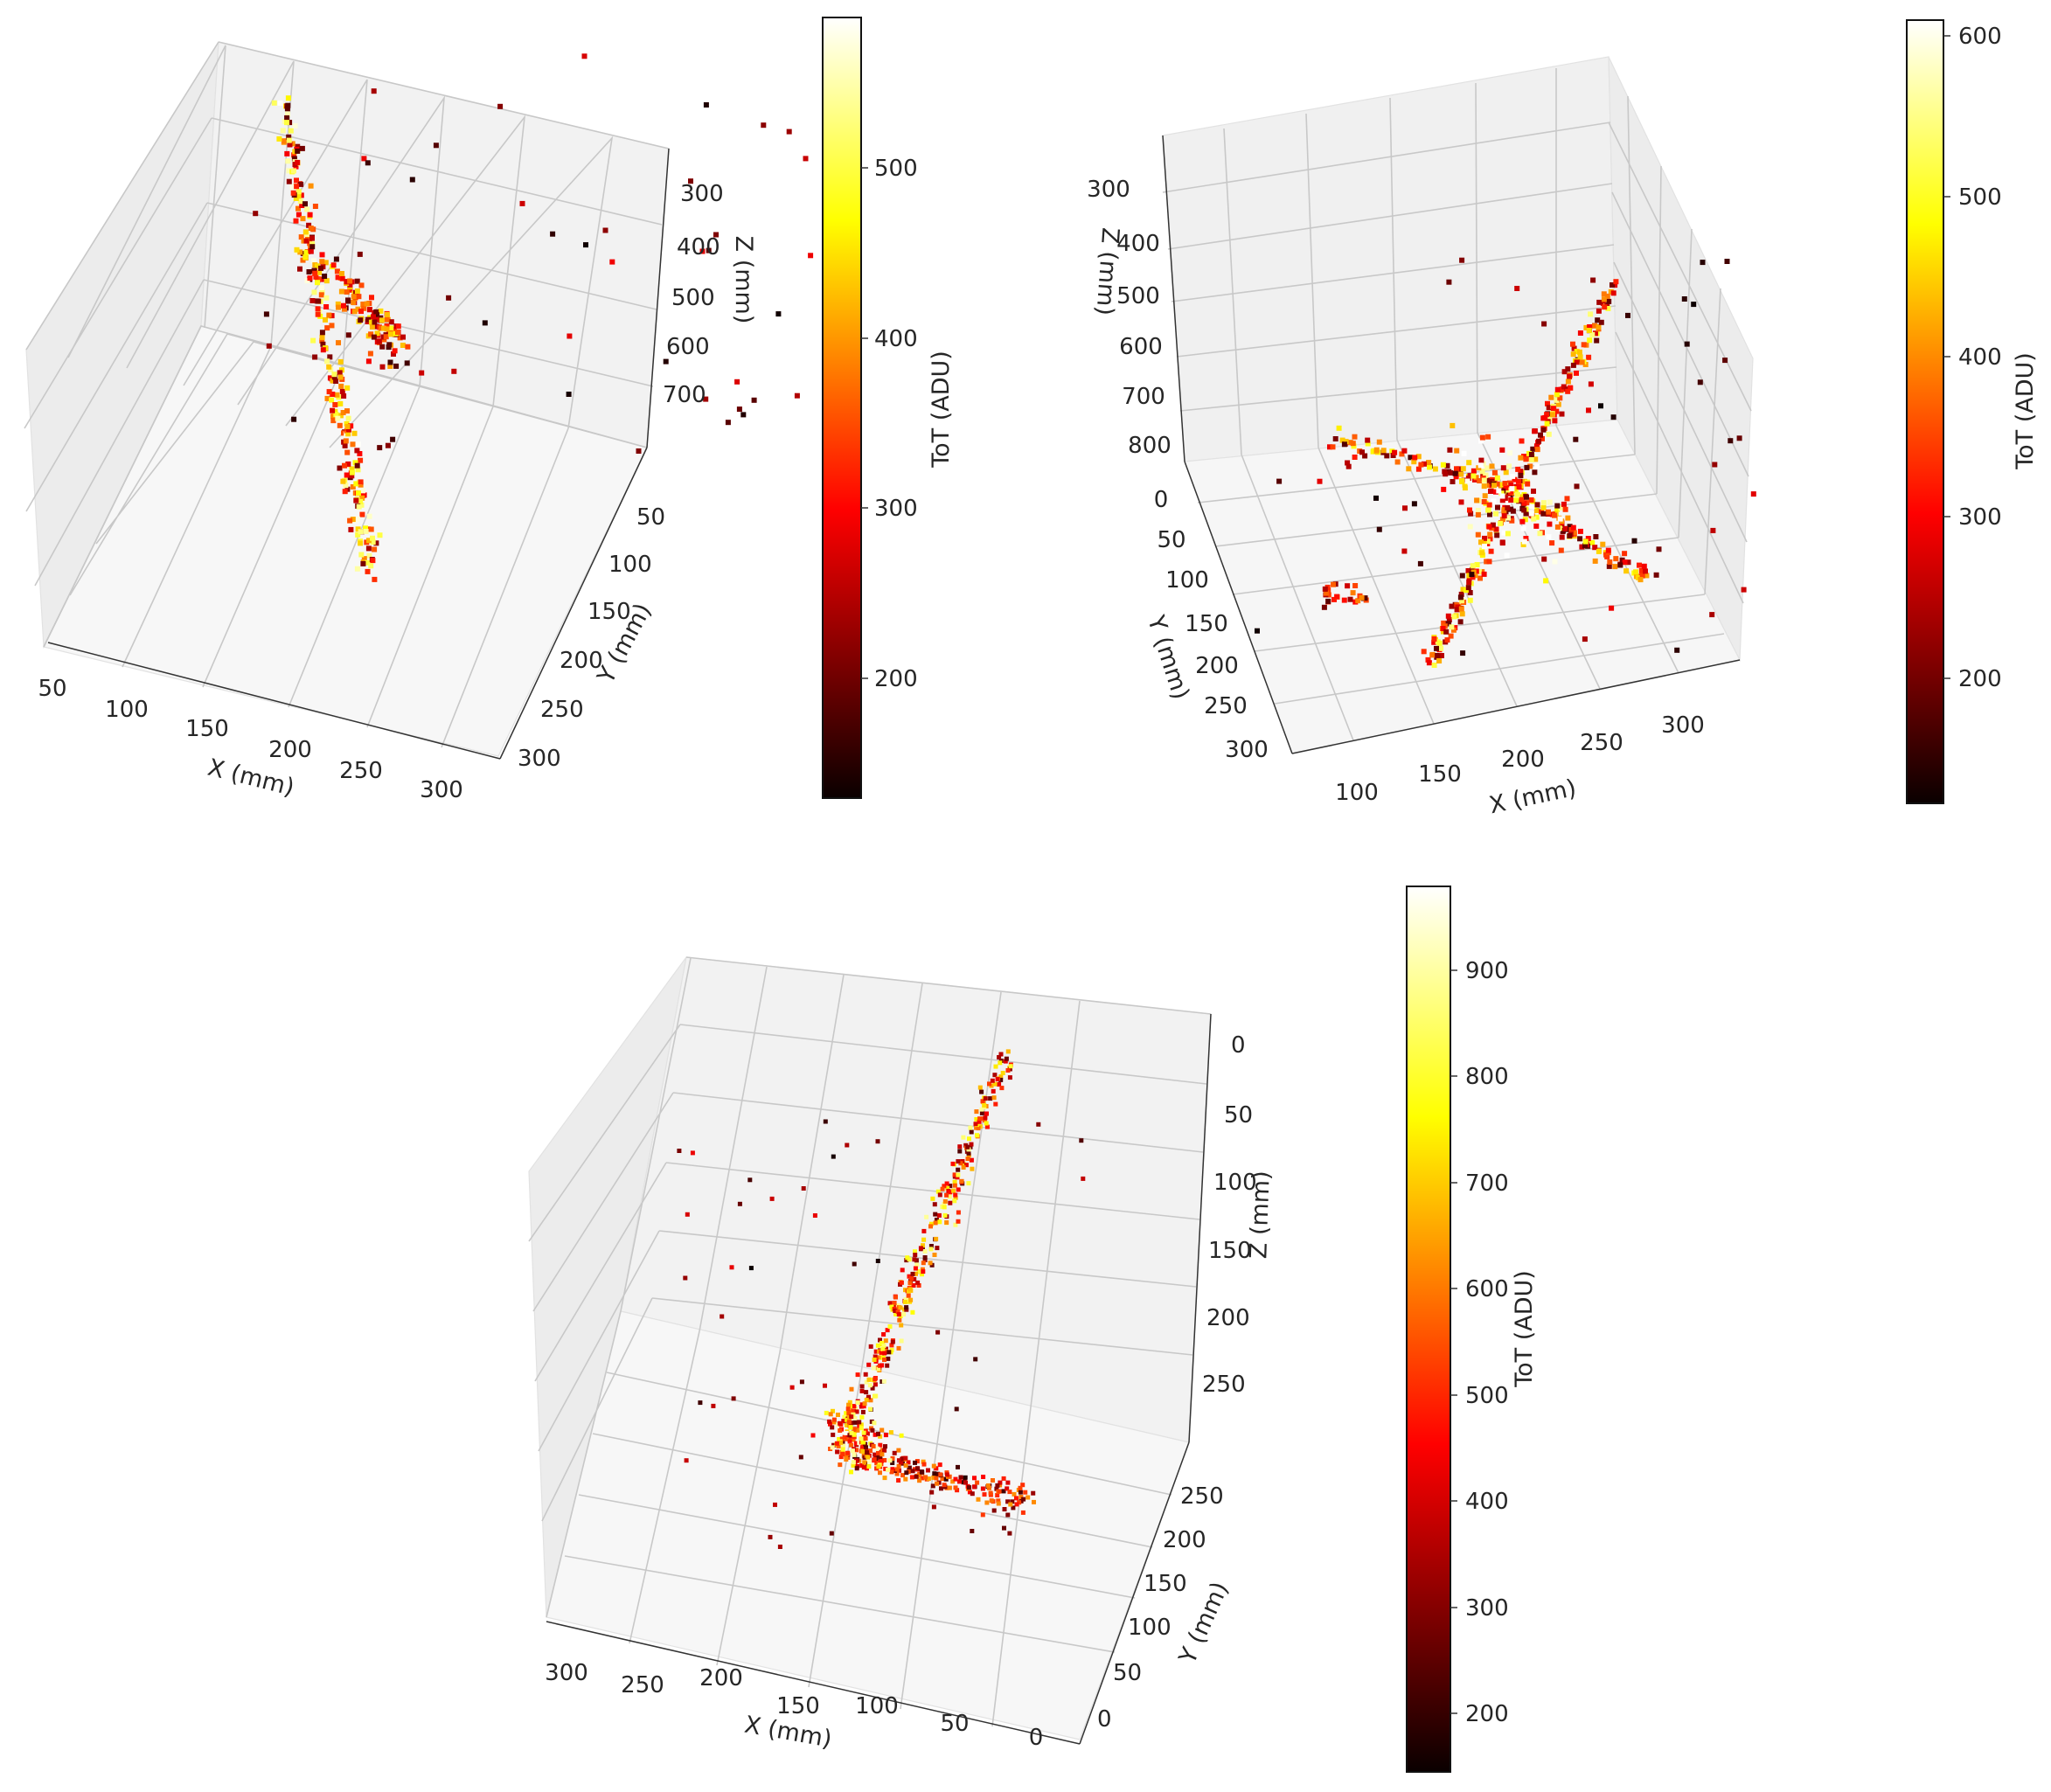 Image resolution: width=2051 pixels, height=1792 pixels. What do you see at coordinates (1533, 796) in the screenshot?
I see `panel-2-x-axis-label: X (mm)` at bounding box center [1533, 796].